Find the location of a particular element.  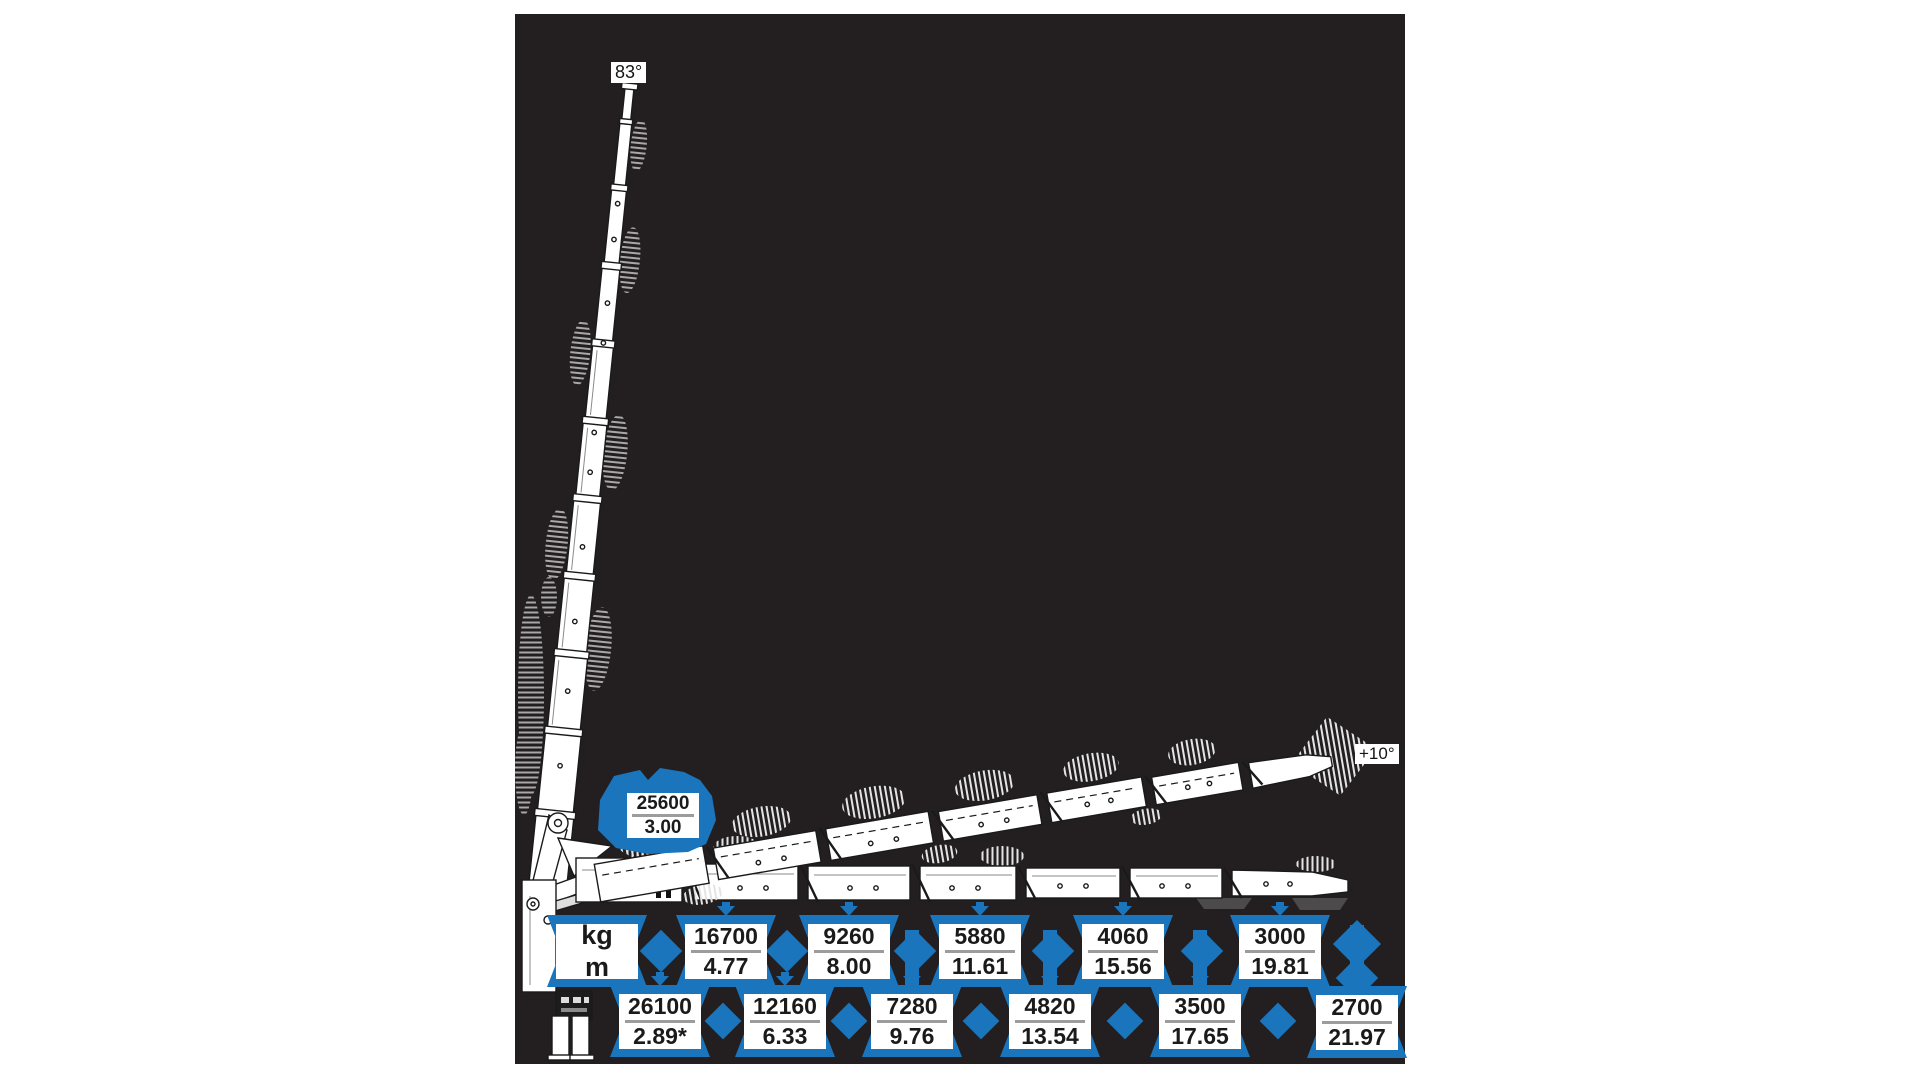

capacity-value-box: 26100 2.89* is located at coordinates (660, 1021).